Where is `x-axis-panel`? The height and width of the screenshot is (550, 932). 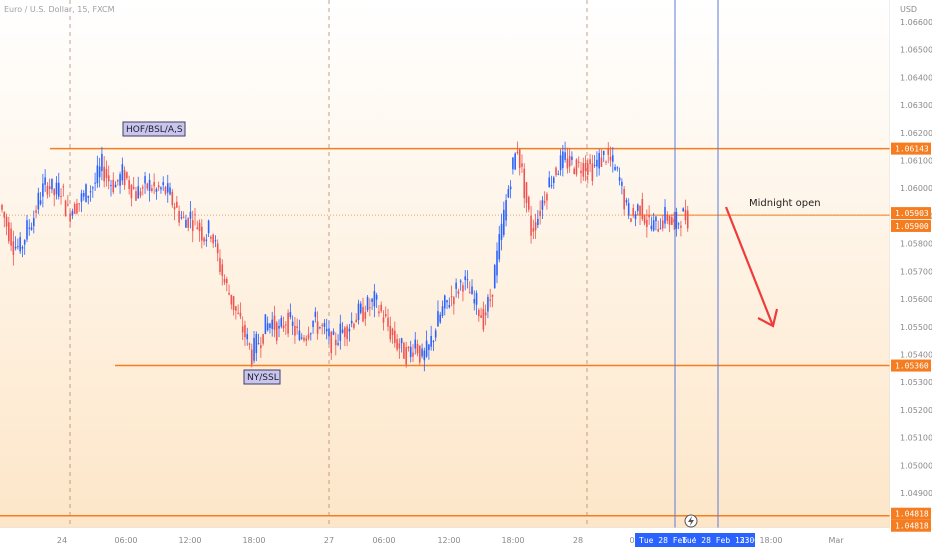 x-axis-panel is located at coordinates (466, 539).